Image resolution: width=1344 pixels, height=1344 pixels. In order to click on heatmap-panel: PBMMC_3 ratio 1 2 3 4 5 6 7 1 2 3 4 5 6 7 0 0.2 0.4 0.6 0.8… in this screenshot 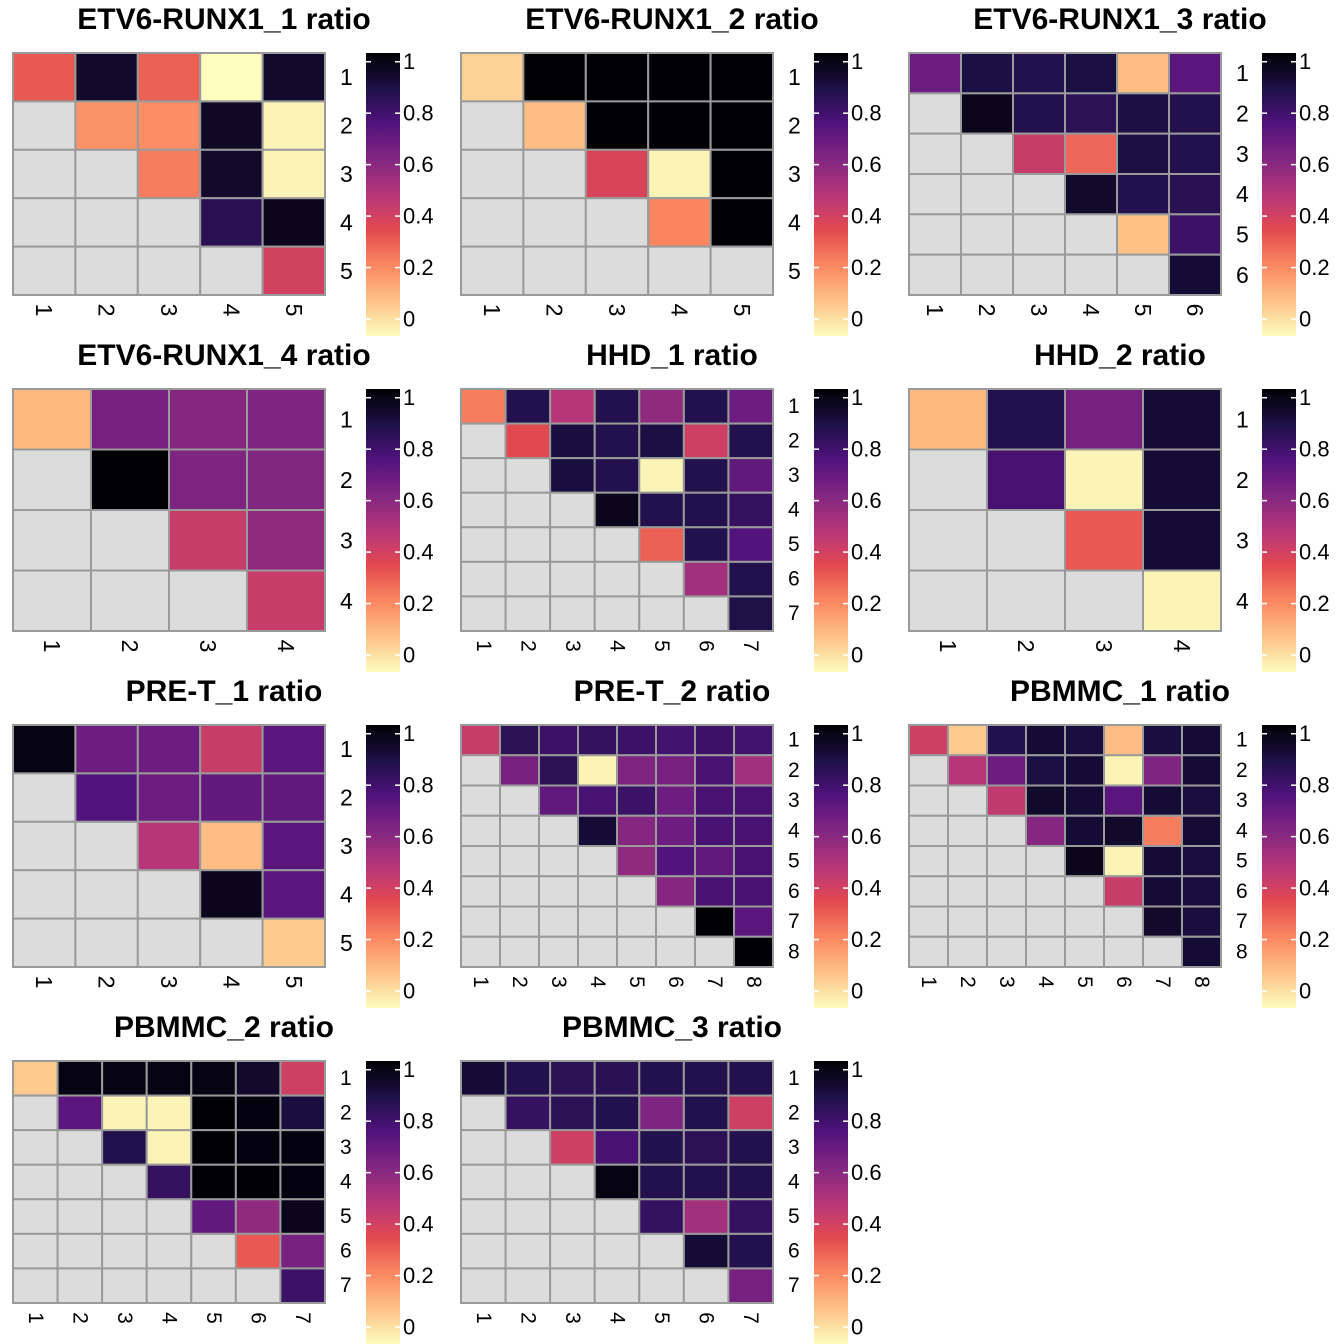, I will do `click(672, 1176)`.